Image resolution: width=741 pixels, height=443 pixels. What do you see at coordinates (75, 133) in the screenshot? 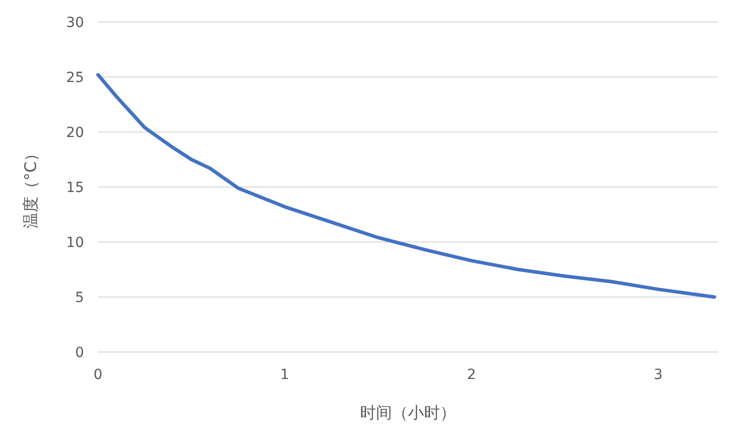
I see `y-tick-label: 20` at bounding box center [75, 133].